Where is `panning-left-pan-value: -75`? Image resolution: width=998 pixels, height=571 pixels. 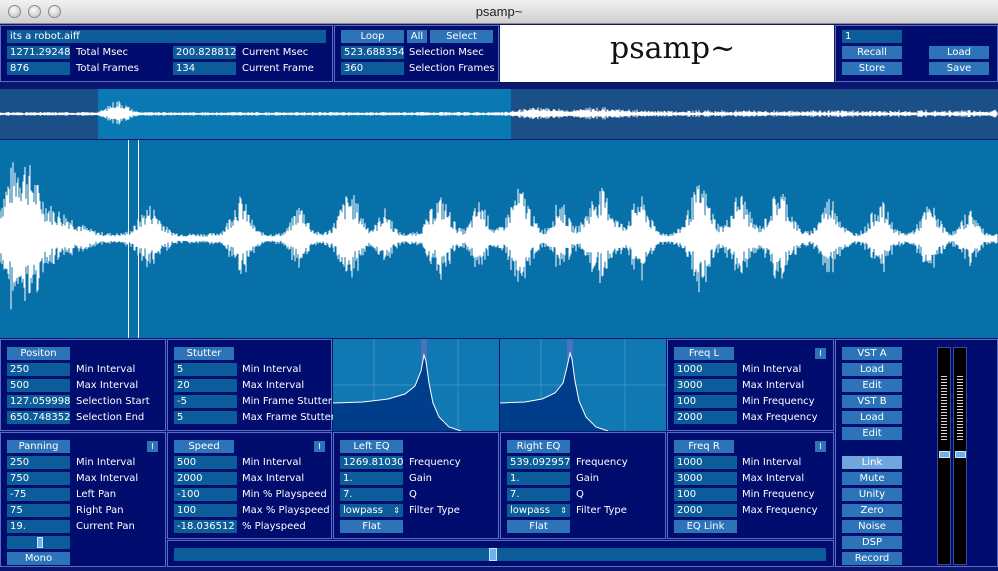
panning-left-pan-value: -75 is located at coordinates (38, 494).